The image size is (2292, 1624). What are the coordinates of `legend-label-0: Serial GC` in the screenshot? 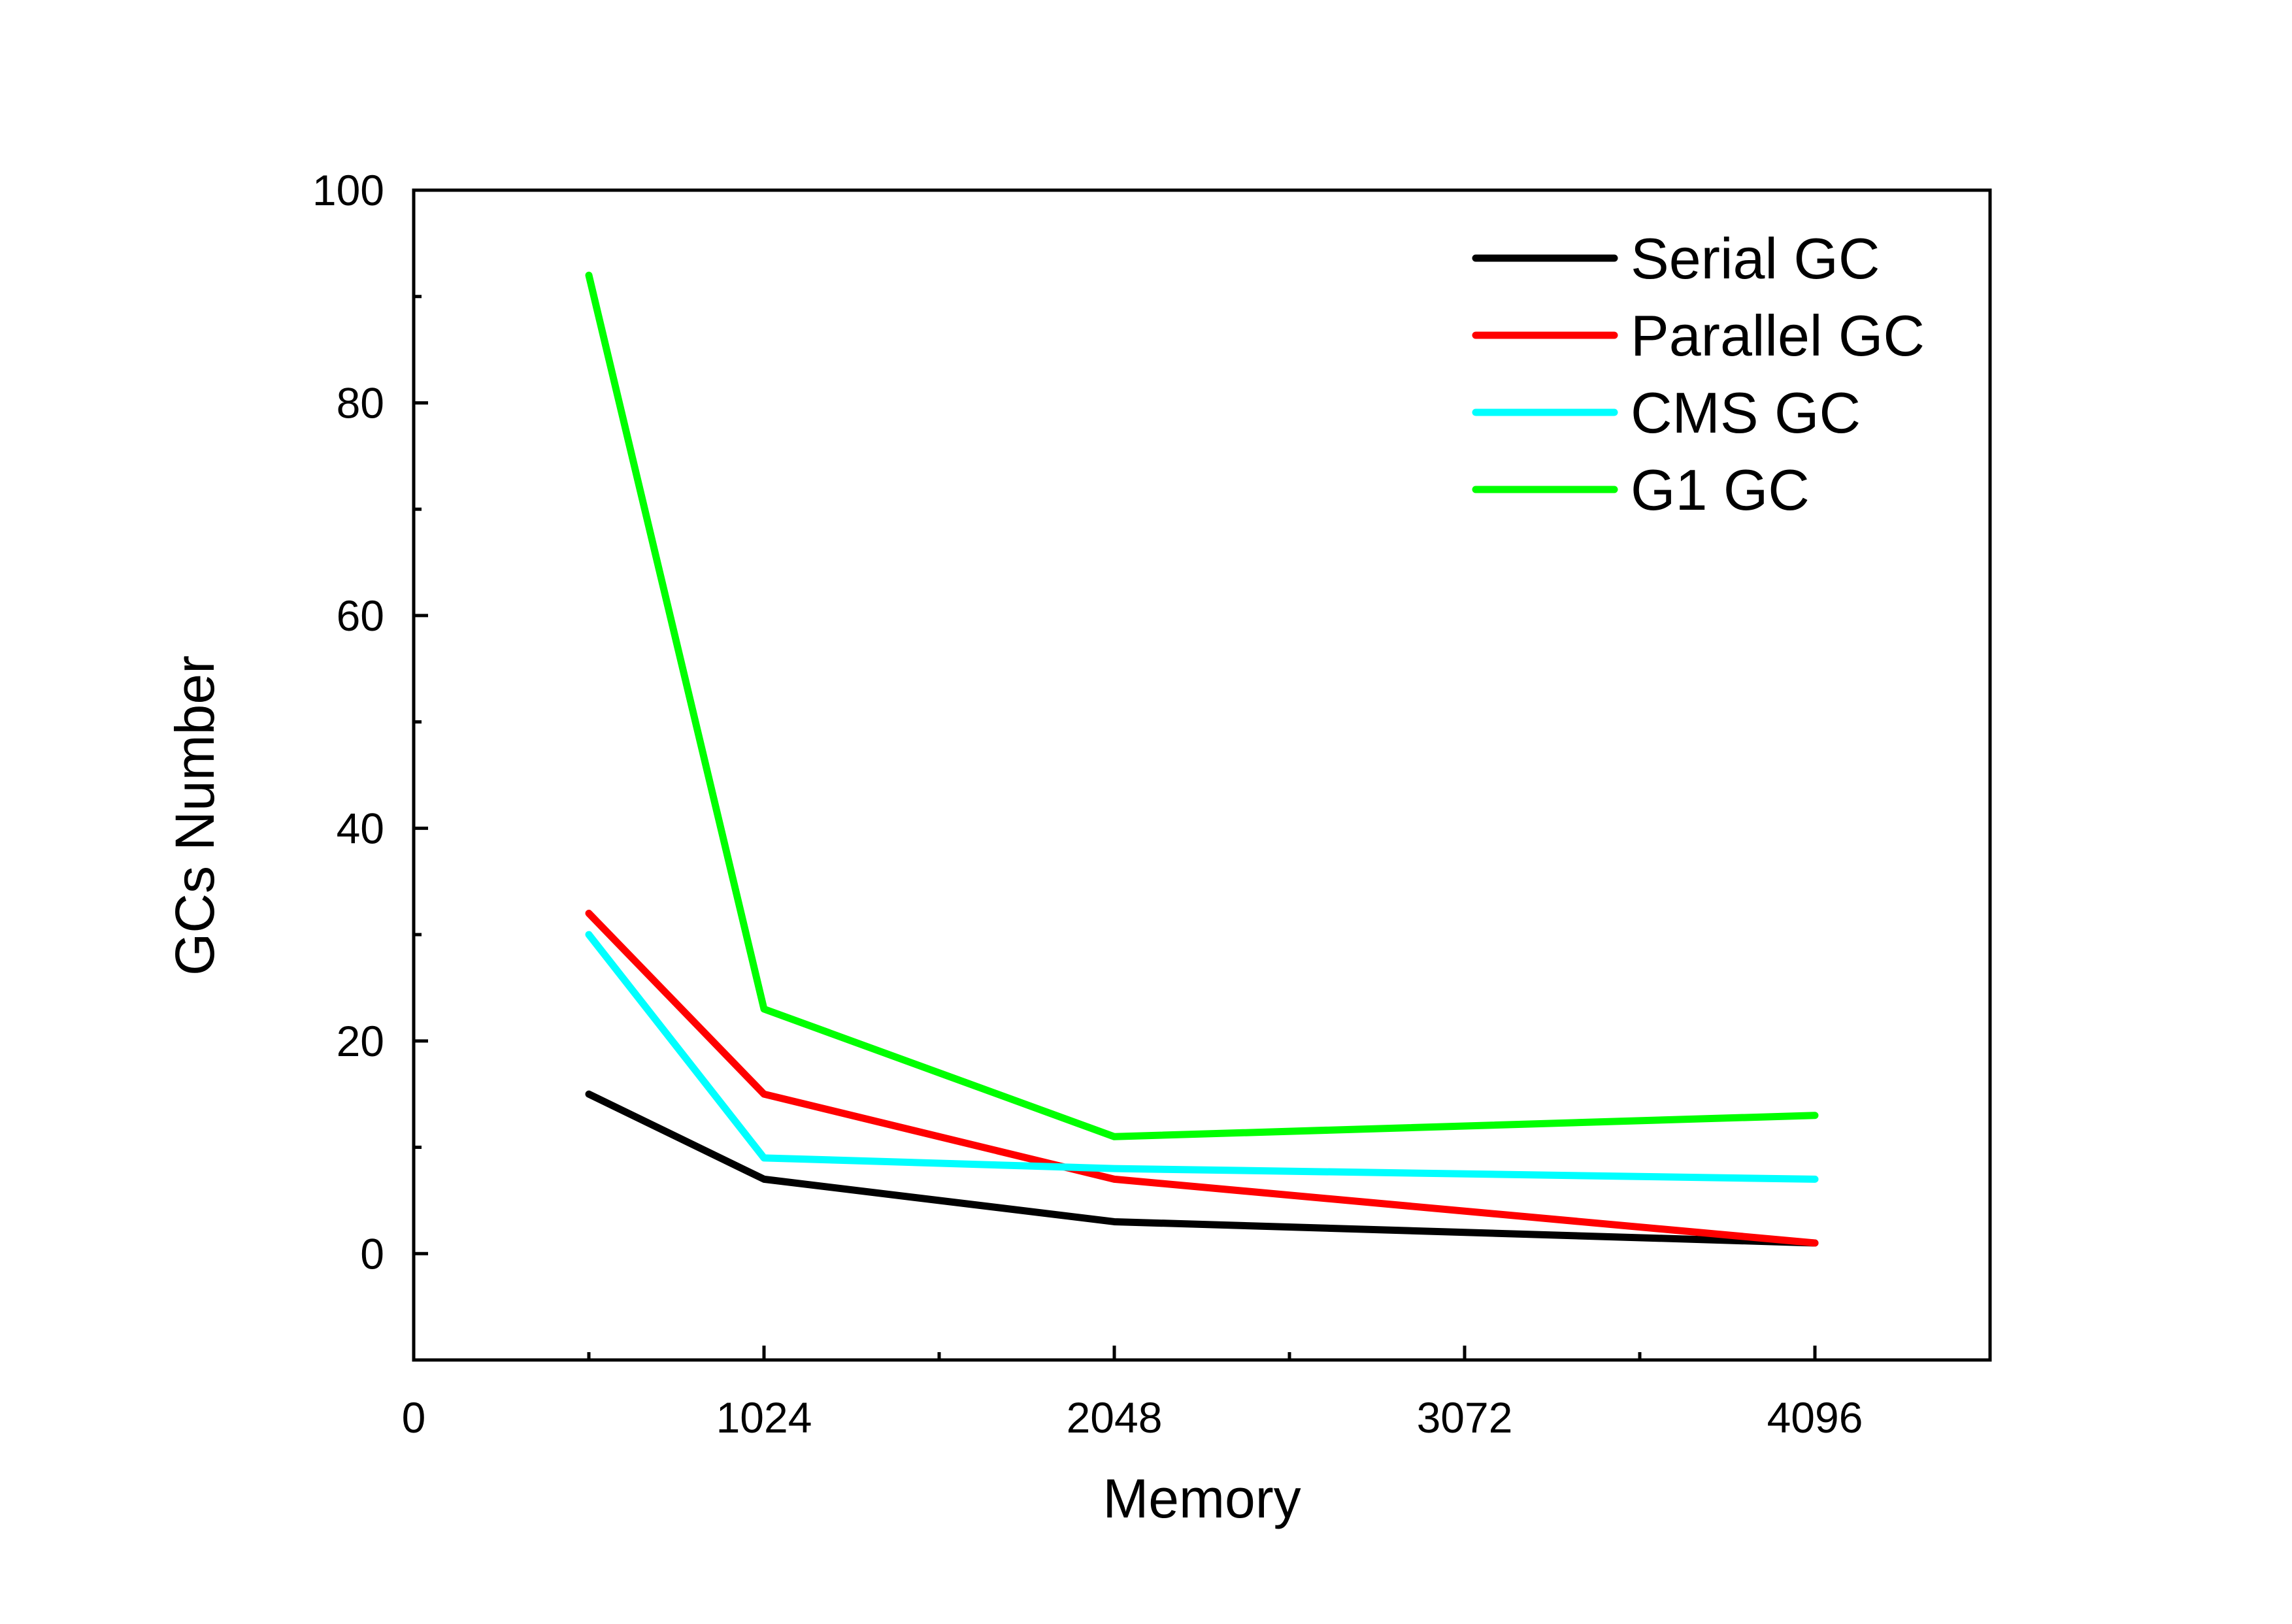 It's located at (1755, 258).